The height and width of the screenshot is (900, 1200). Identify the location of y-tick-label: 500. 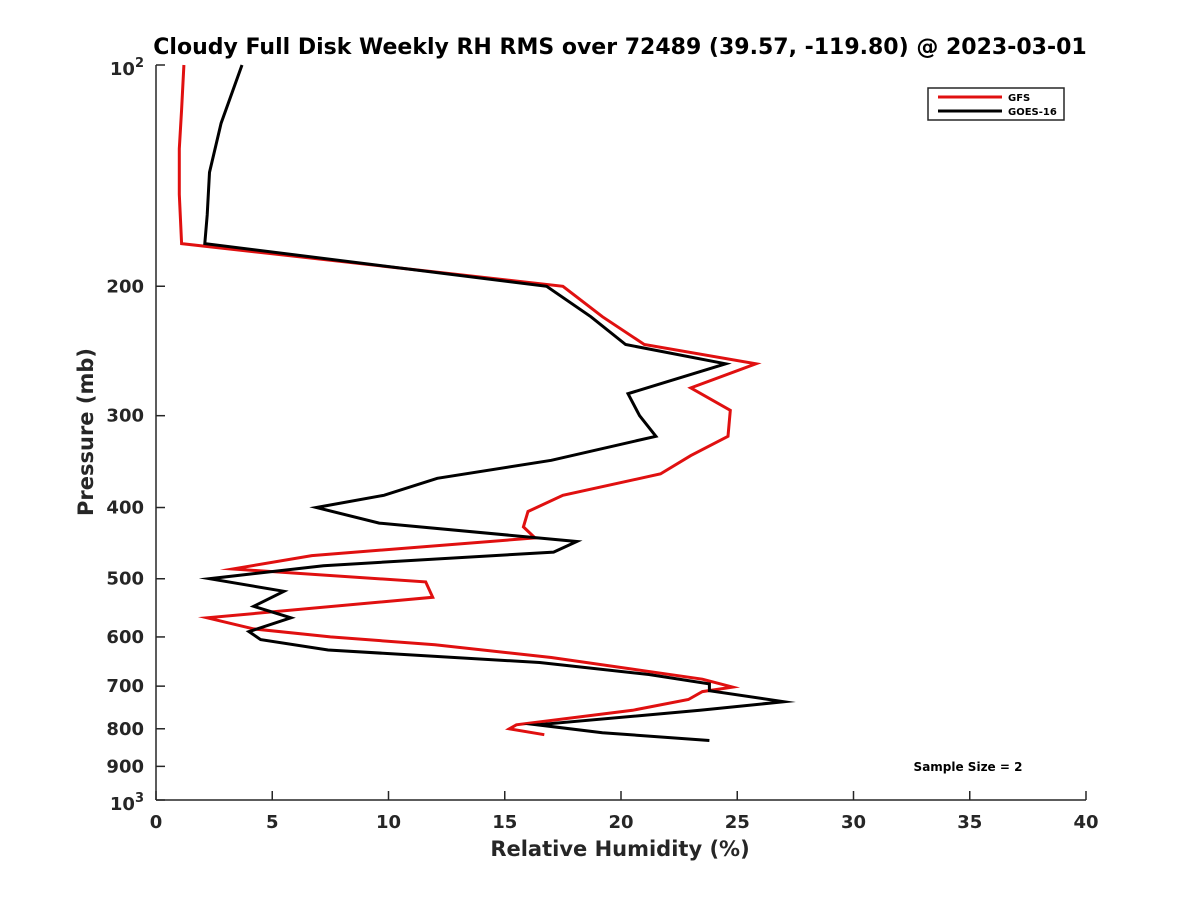
(125, 579).